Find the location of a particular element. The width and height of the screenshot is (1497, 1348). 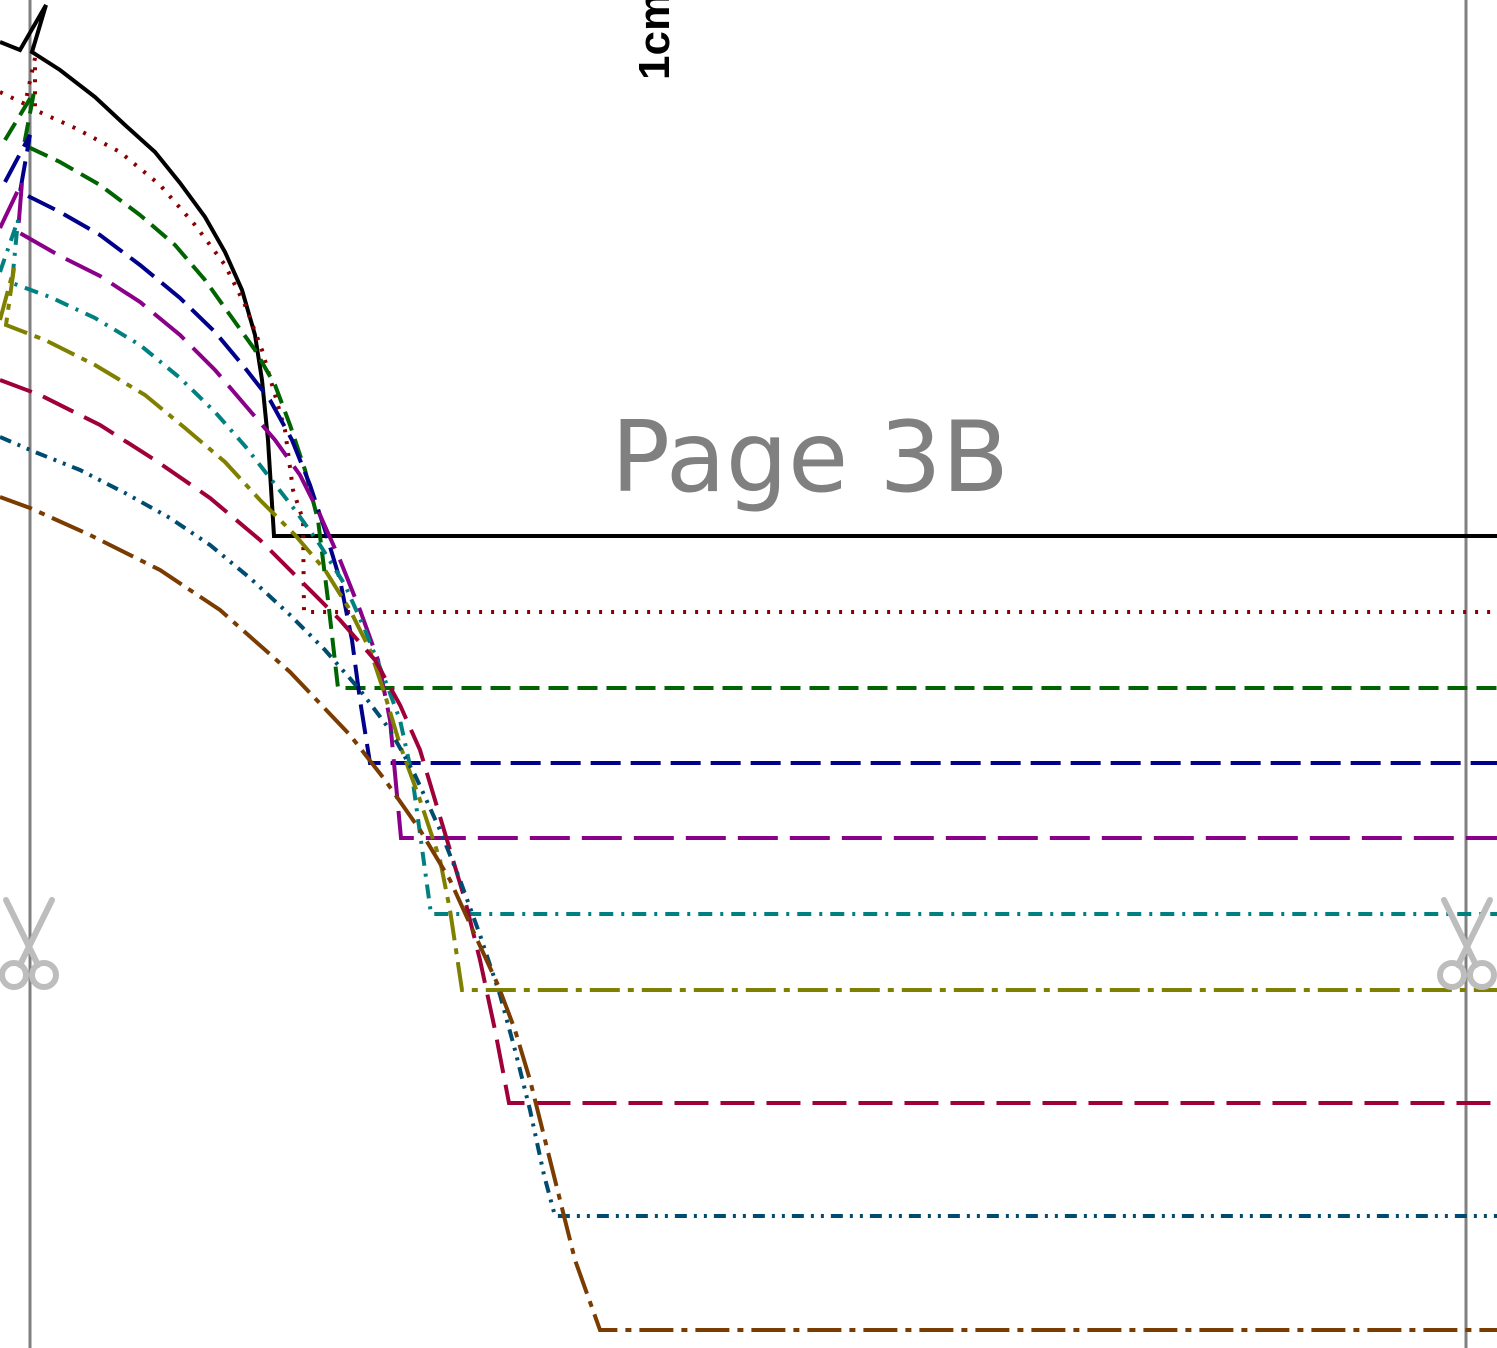

scale-label-text: 1cm is located at coordinates (655, 40).